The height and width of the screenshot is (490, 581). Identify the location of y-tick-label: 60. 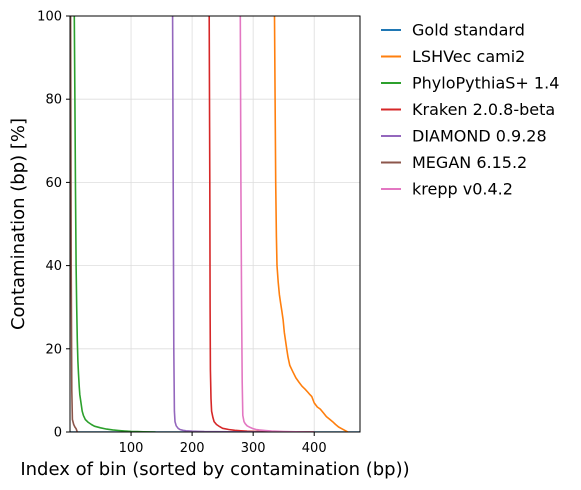
(53, 183).